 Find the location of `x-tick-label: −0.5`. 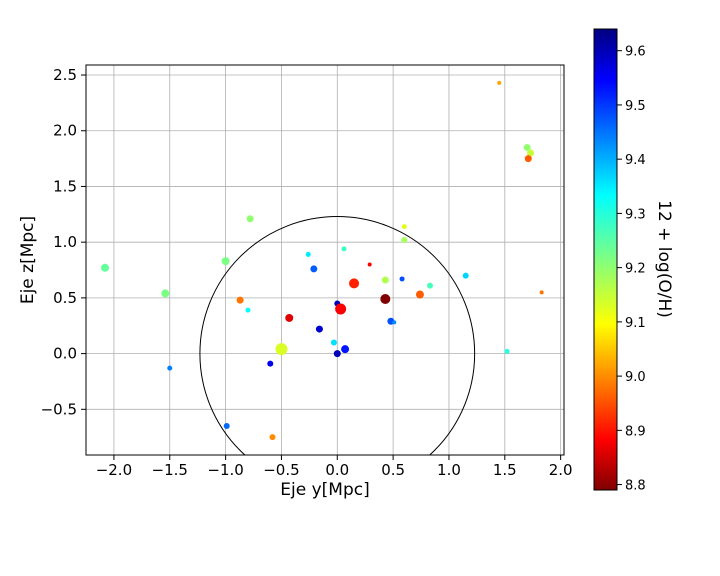

x-tick-label: −0.5 is located at coordinates (281, 470).